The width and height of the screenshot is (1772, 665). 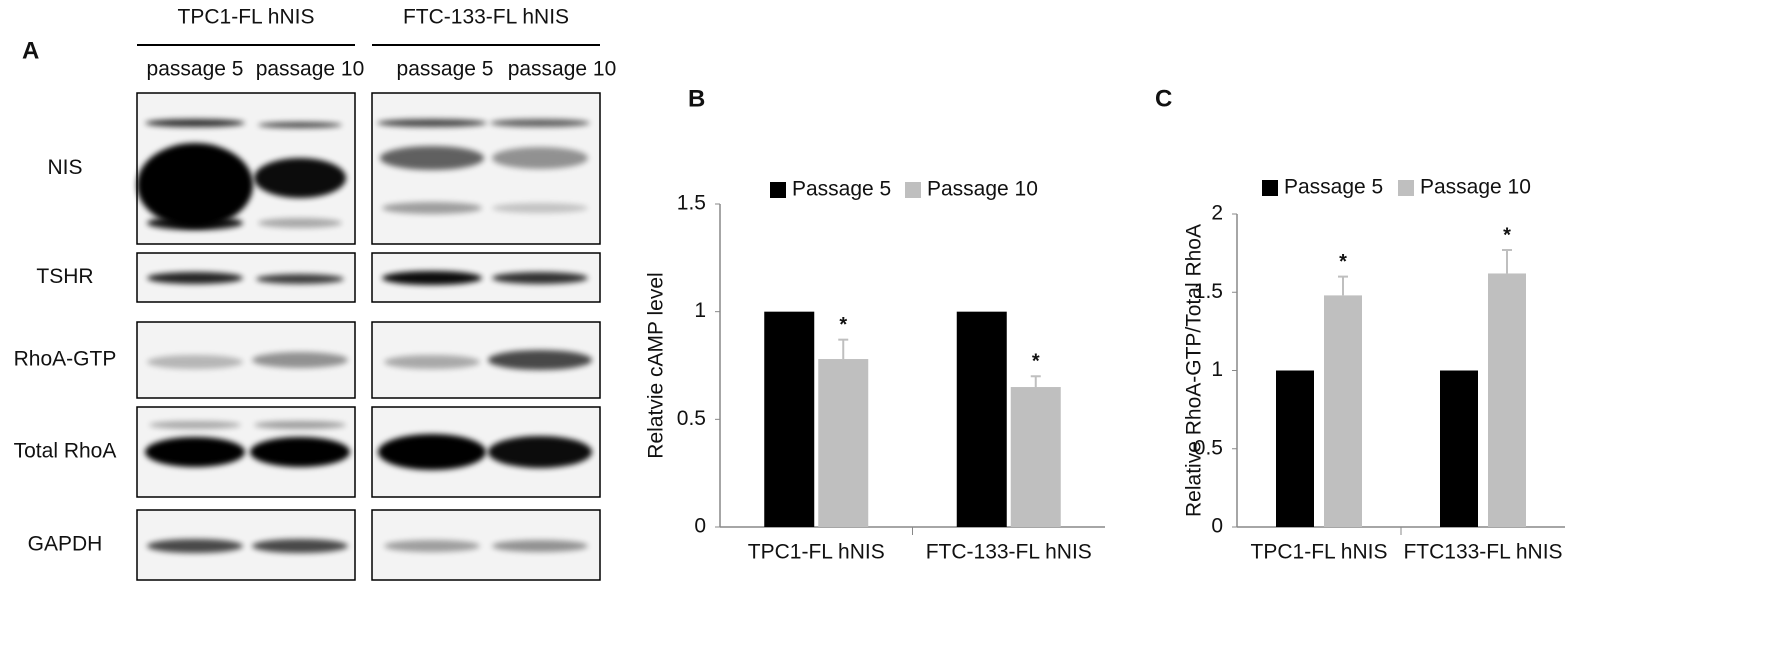 I want to click on row-label: RhoA-GTP, so click(x=65, y=359).